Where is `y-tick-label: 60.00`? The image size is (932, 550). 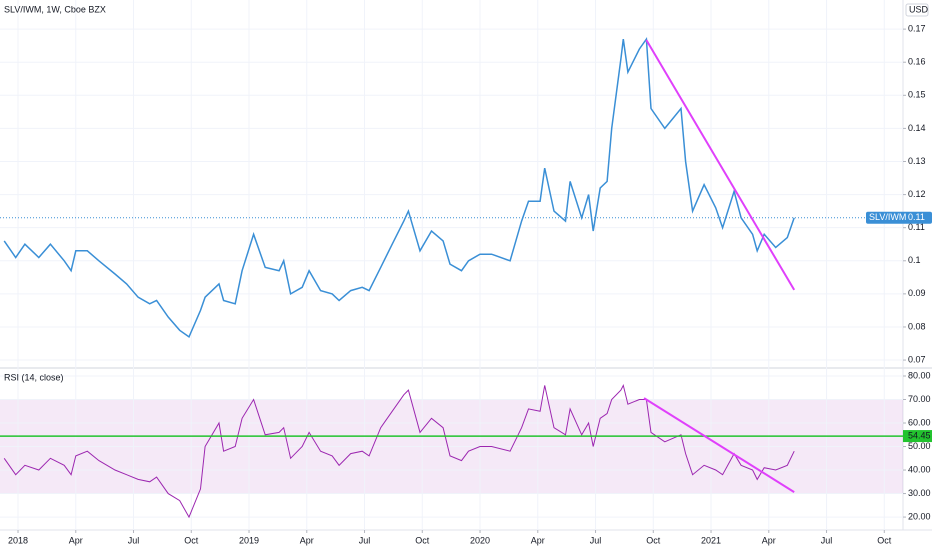 y-tick-label: 60.00 is located at coordinates (919, 422).